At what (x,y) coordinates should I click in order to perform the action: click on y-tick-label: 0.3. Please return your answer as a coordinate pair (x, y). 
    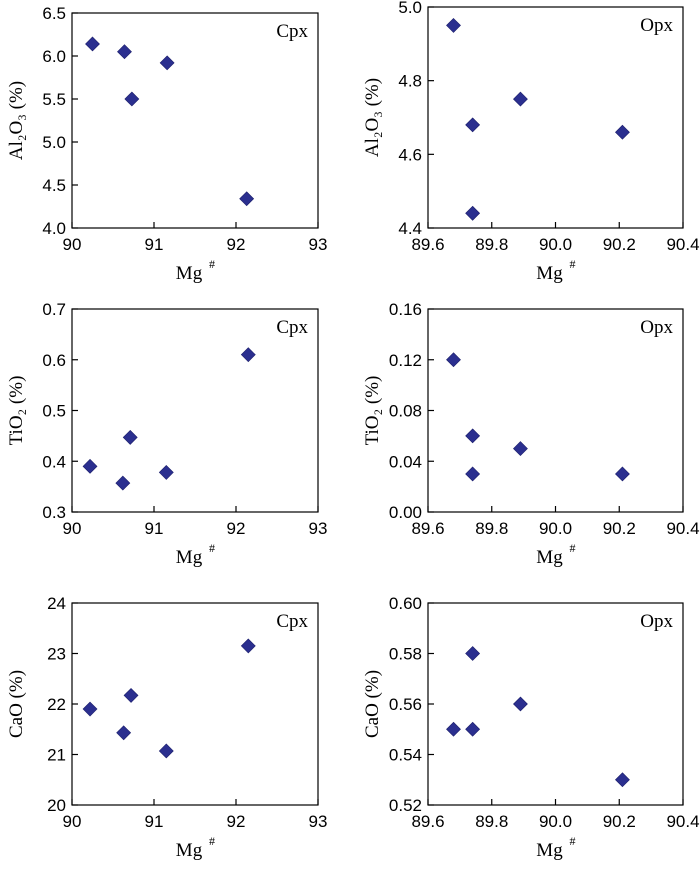
    Looking at the image, I should click on (54, 512).